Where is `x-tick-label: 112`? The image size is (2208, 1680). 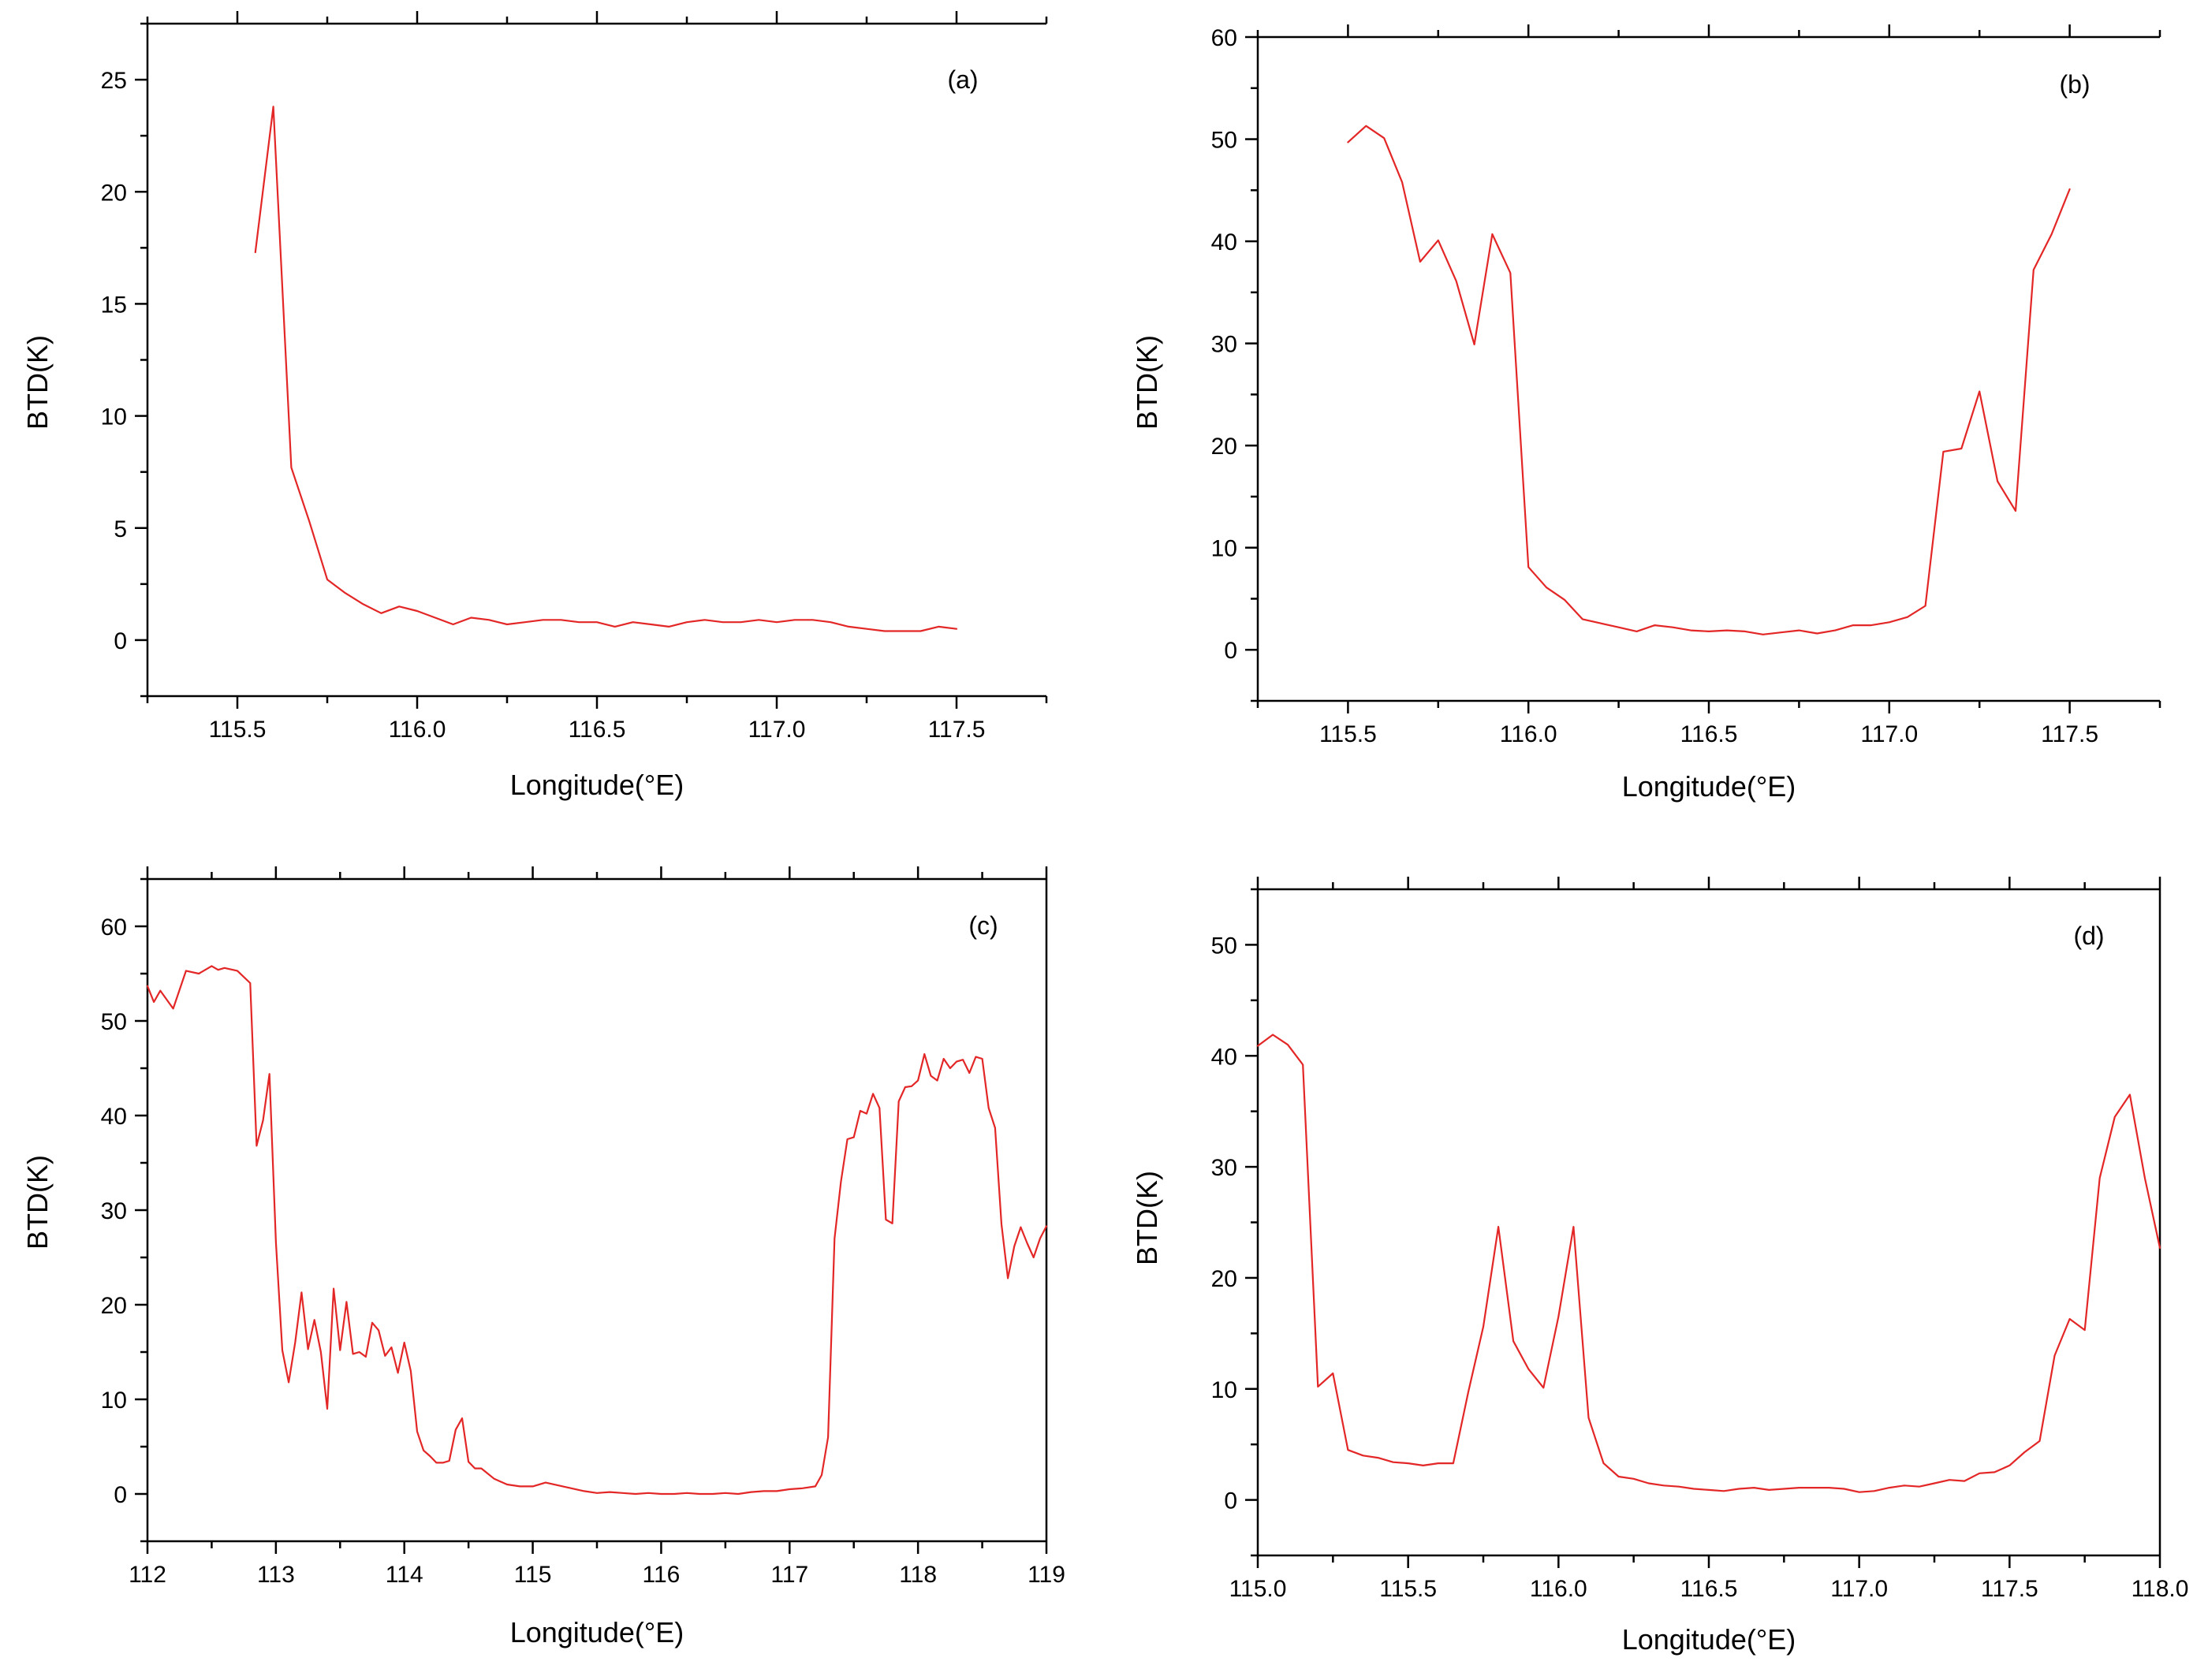 x-tick-label: 112 is located at coordinates (147, 1575).